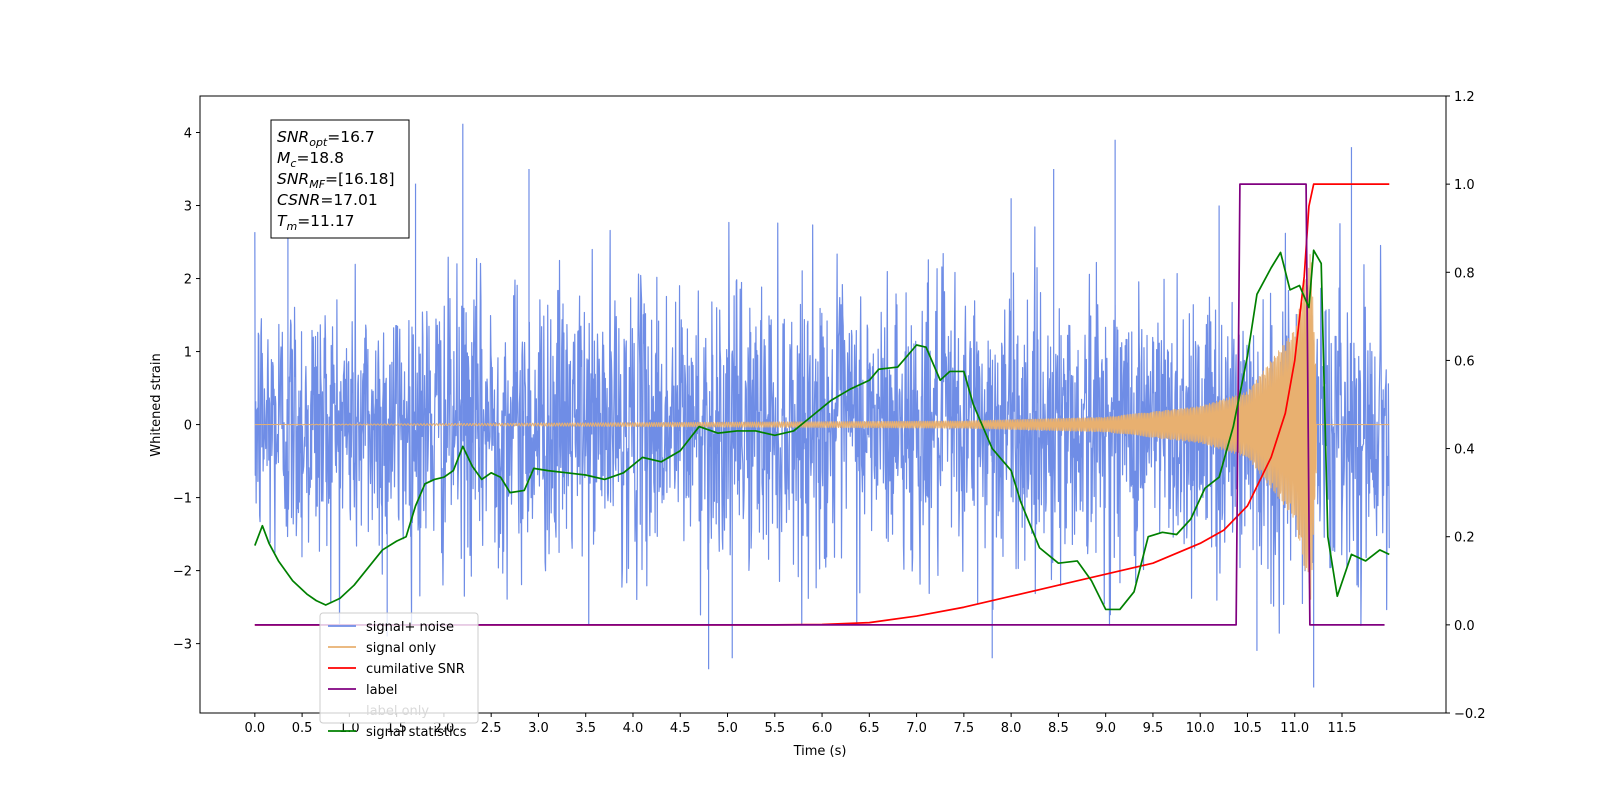 Image resolution: width=1600 pixels, height=800 pixels. I want to click on x-tick-label: 7.5, so click(964, 728).